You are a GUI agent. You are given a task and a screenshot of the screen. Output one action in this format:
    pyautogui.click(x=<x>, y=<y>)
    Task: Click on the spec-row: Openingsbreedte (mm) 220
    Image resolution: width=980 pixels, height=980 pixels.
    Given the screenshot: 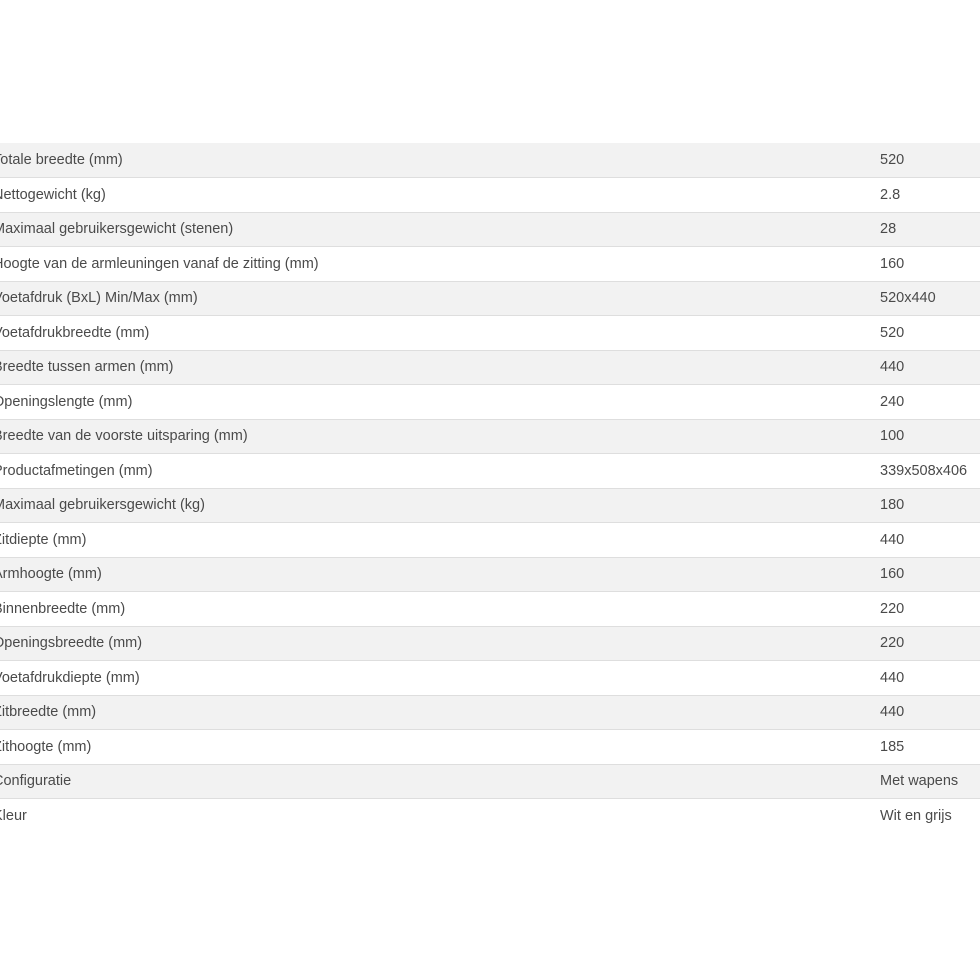 What is the action you would take?
    pyautogui.click(x=490, y=643)
    